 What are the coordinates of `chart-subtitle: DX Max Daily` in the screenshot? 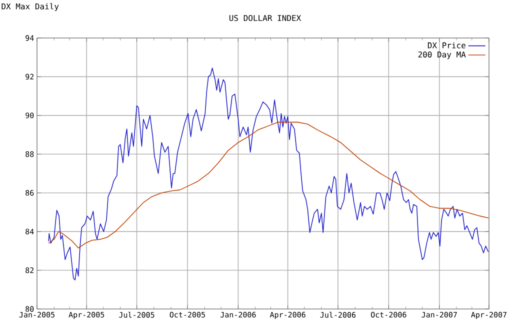 It's located at (30, 7).